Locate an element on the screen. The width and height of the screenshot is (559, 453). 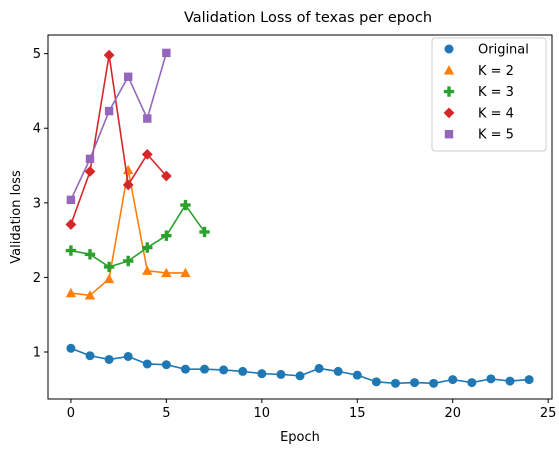
legend-label: Original is located at coordinates (503, 50).